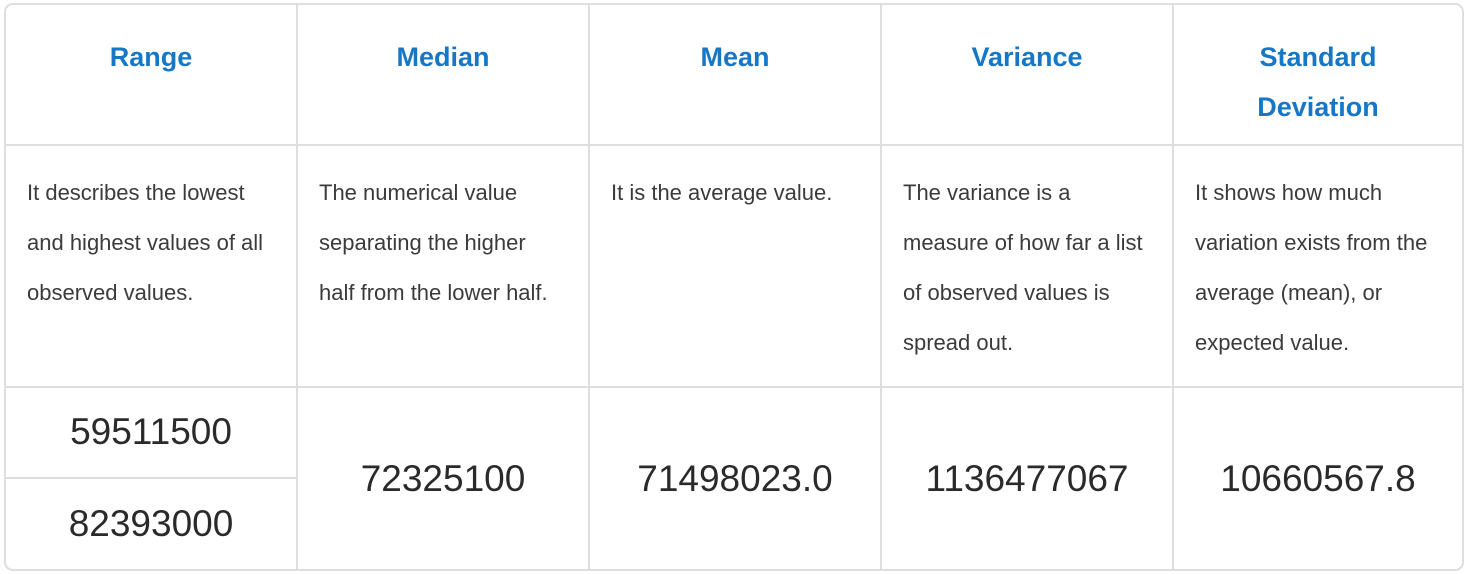 This screenshot has height=574, width=1467. Describe the element at coordinates (151, 433) in the screenshot. I see `value-range-low: 59511500` at that location.